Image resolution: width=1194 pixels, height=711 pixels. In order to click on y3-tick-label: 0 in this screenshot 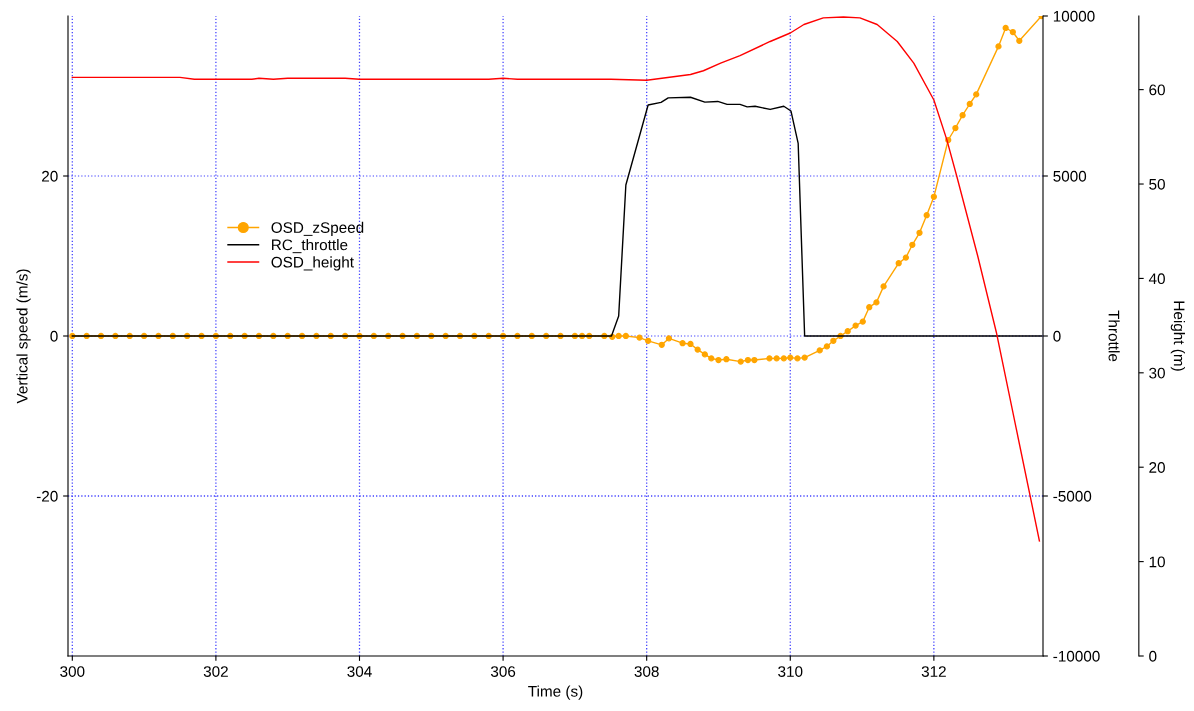, I will do `click(1153, 656)`.